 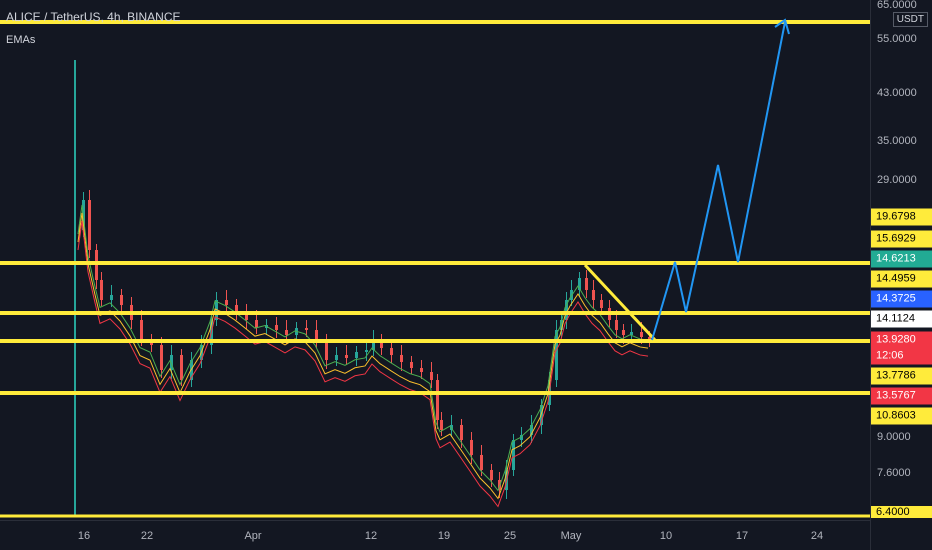 What do you see at coordinates (901, 319) in the screenshot?
I see `price-tag-white: 14.1124` at bounding box center [901, 319].